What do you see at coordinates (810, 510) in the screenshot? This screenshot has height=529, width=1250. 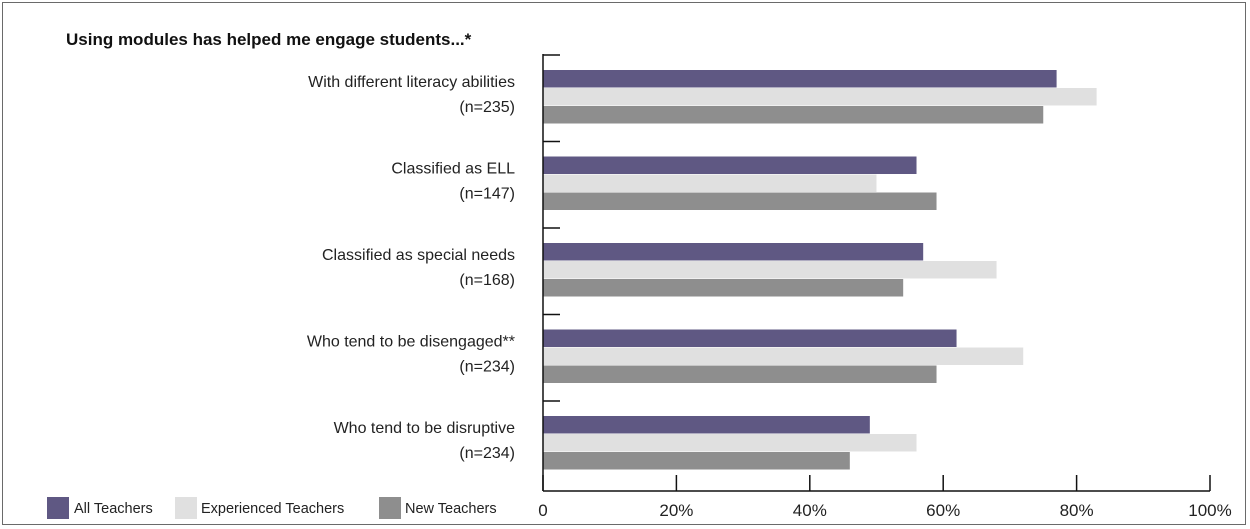 I see `x-tick-label: 40%` at bounding box center [810, 510].